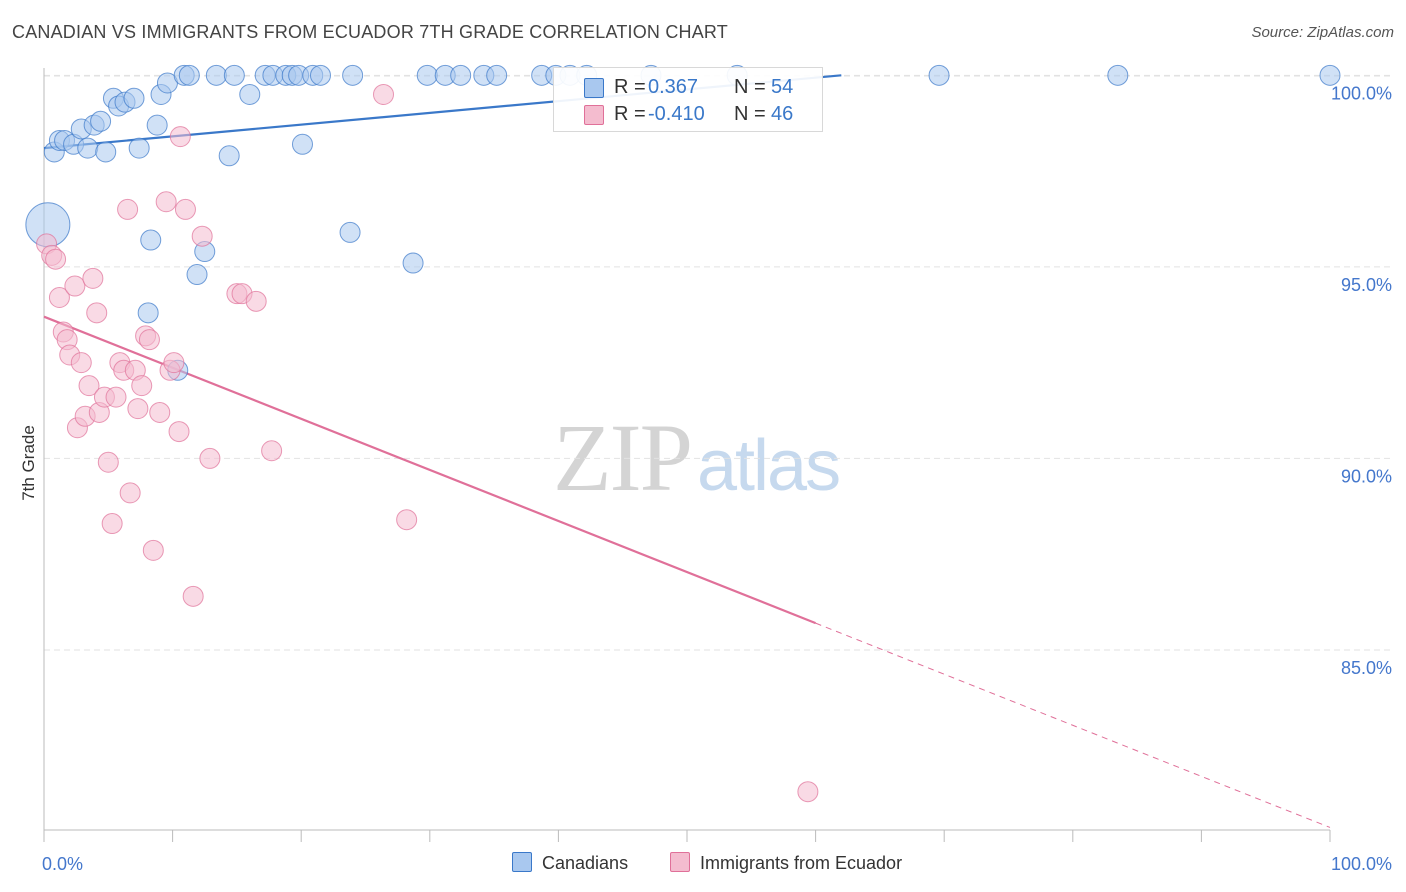  What do you see at coordinates (688, 99) in the screenshot?
I see `correlation-legend: R = 0.367 N = 54 R = -0.410 N = 46` at bounding box center [688, 99].